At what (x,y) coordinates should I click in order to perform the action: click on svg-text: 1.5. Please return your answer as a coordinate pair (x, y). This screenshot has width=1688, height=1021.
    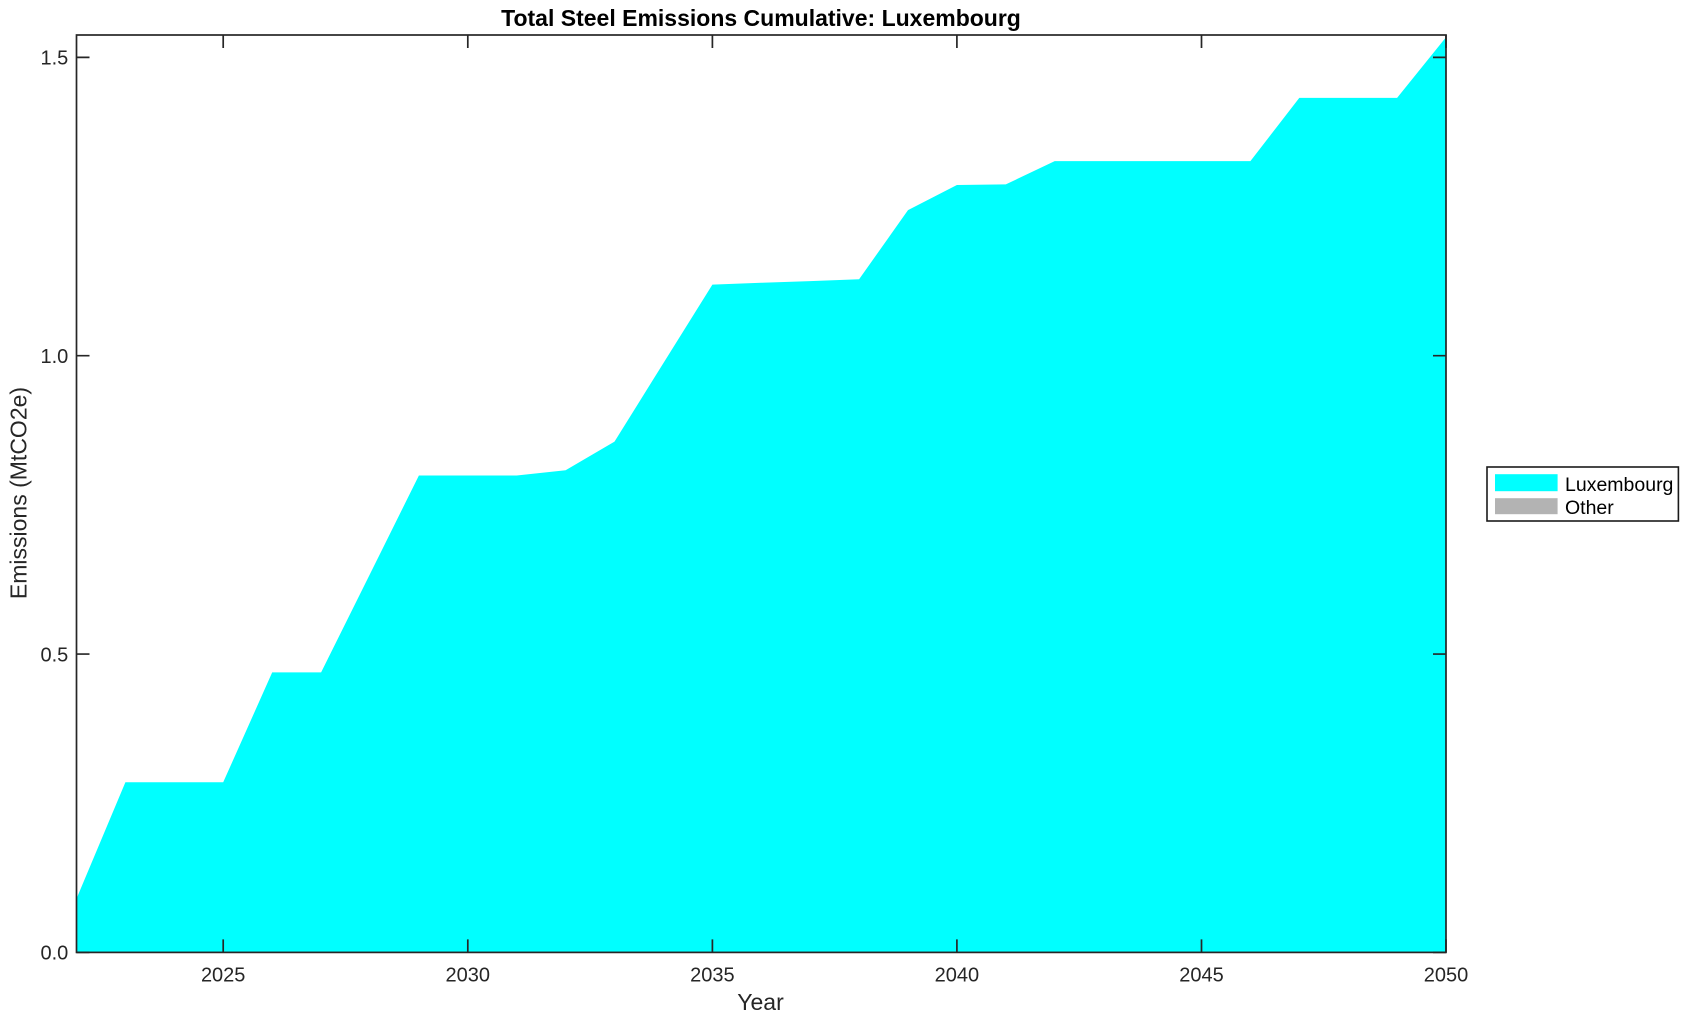
    Looking at the image, I should click on (54, 59).